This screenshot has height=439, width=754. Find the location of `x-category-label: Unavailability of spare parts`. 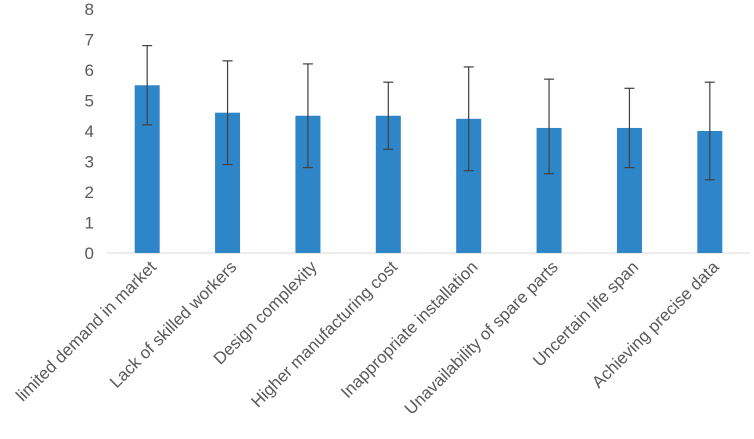

x-category-label: Unavailability of spare parts is located at coordinates (481, 337).